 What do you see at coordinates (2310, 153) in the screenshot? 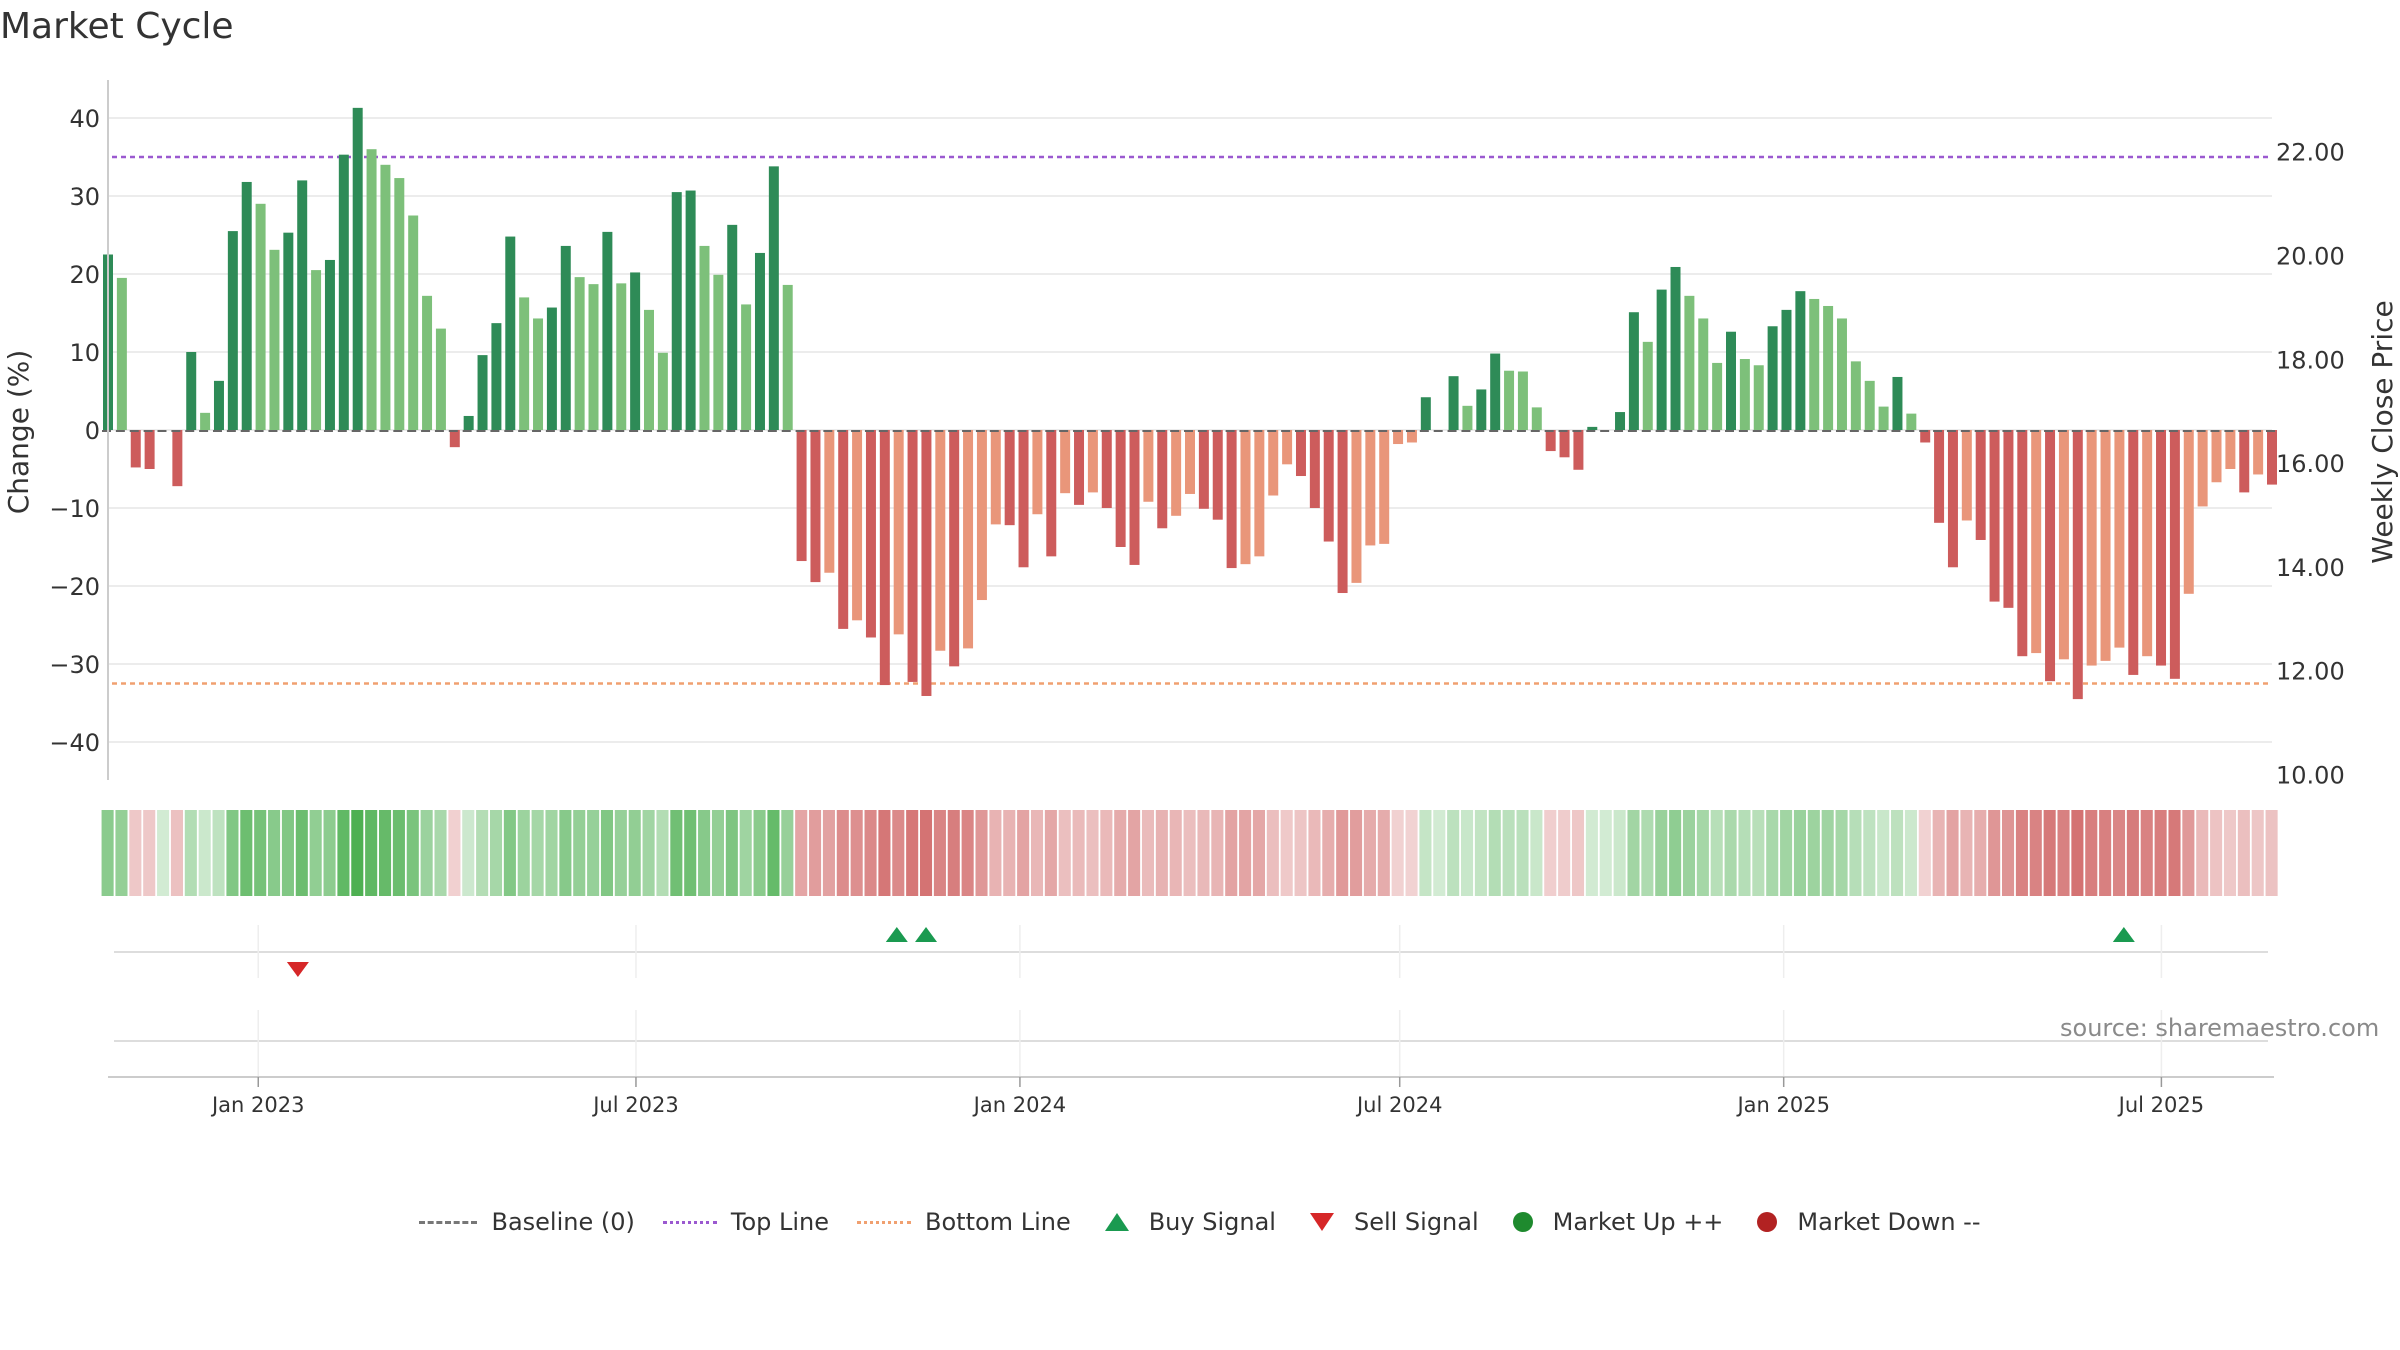
I see `y2-tick-label: 22.00` at bounding box center [2310, 153].